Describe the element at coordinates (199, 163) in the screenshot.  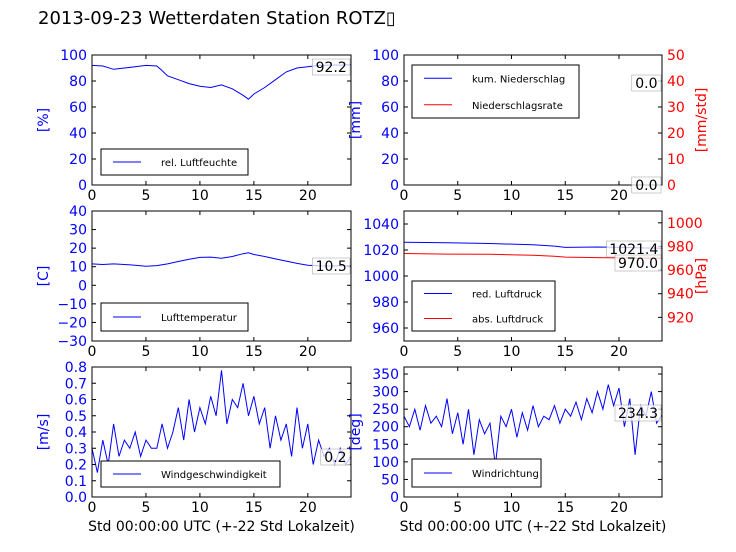
I see `legend-label: rel. Luftfeuchte` at that location.